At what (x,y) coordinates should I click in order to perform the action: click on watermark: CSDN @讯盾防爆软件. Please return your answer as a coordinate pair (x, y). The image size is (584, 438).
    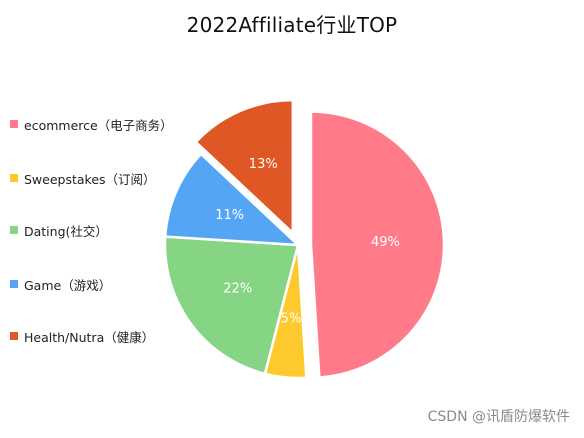
    Looking at the image, I should click on (498, 417).